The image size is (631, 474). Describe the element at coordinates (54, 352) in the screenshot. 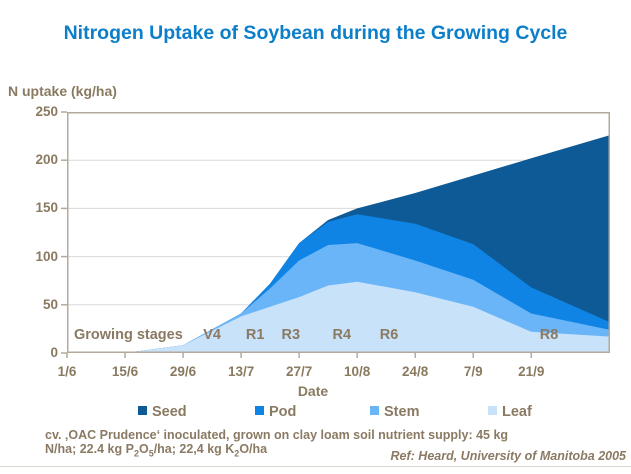

I see `y-tick-label: 0` at that location.